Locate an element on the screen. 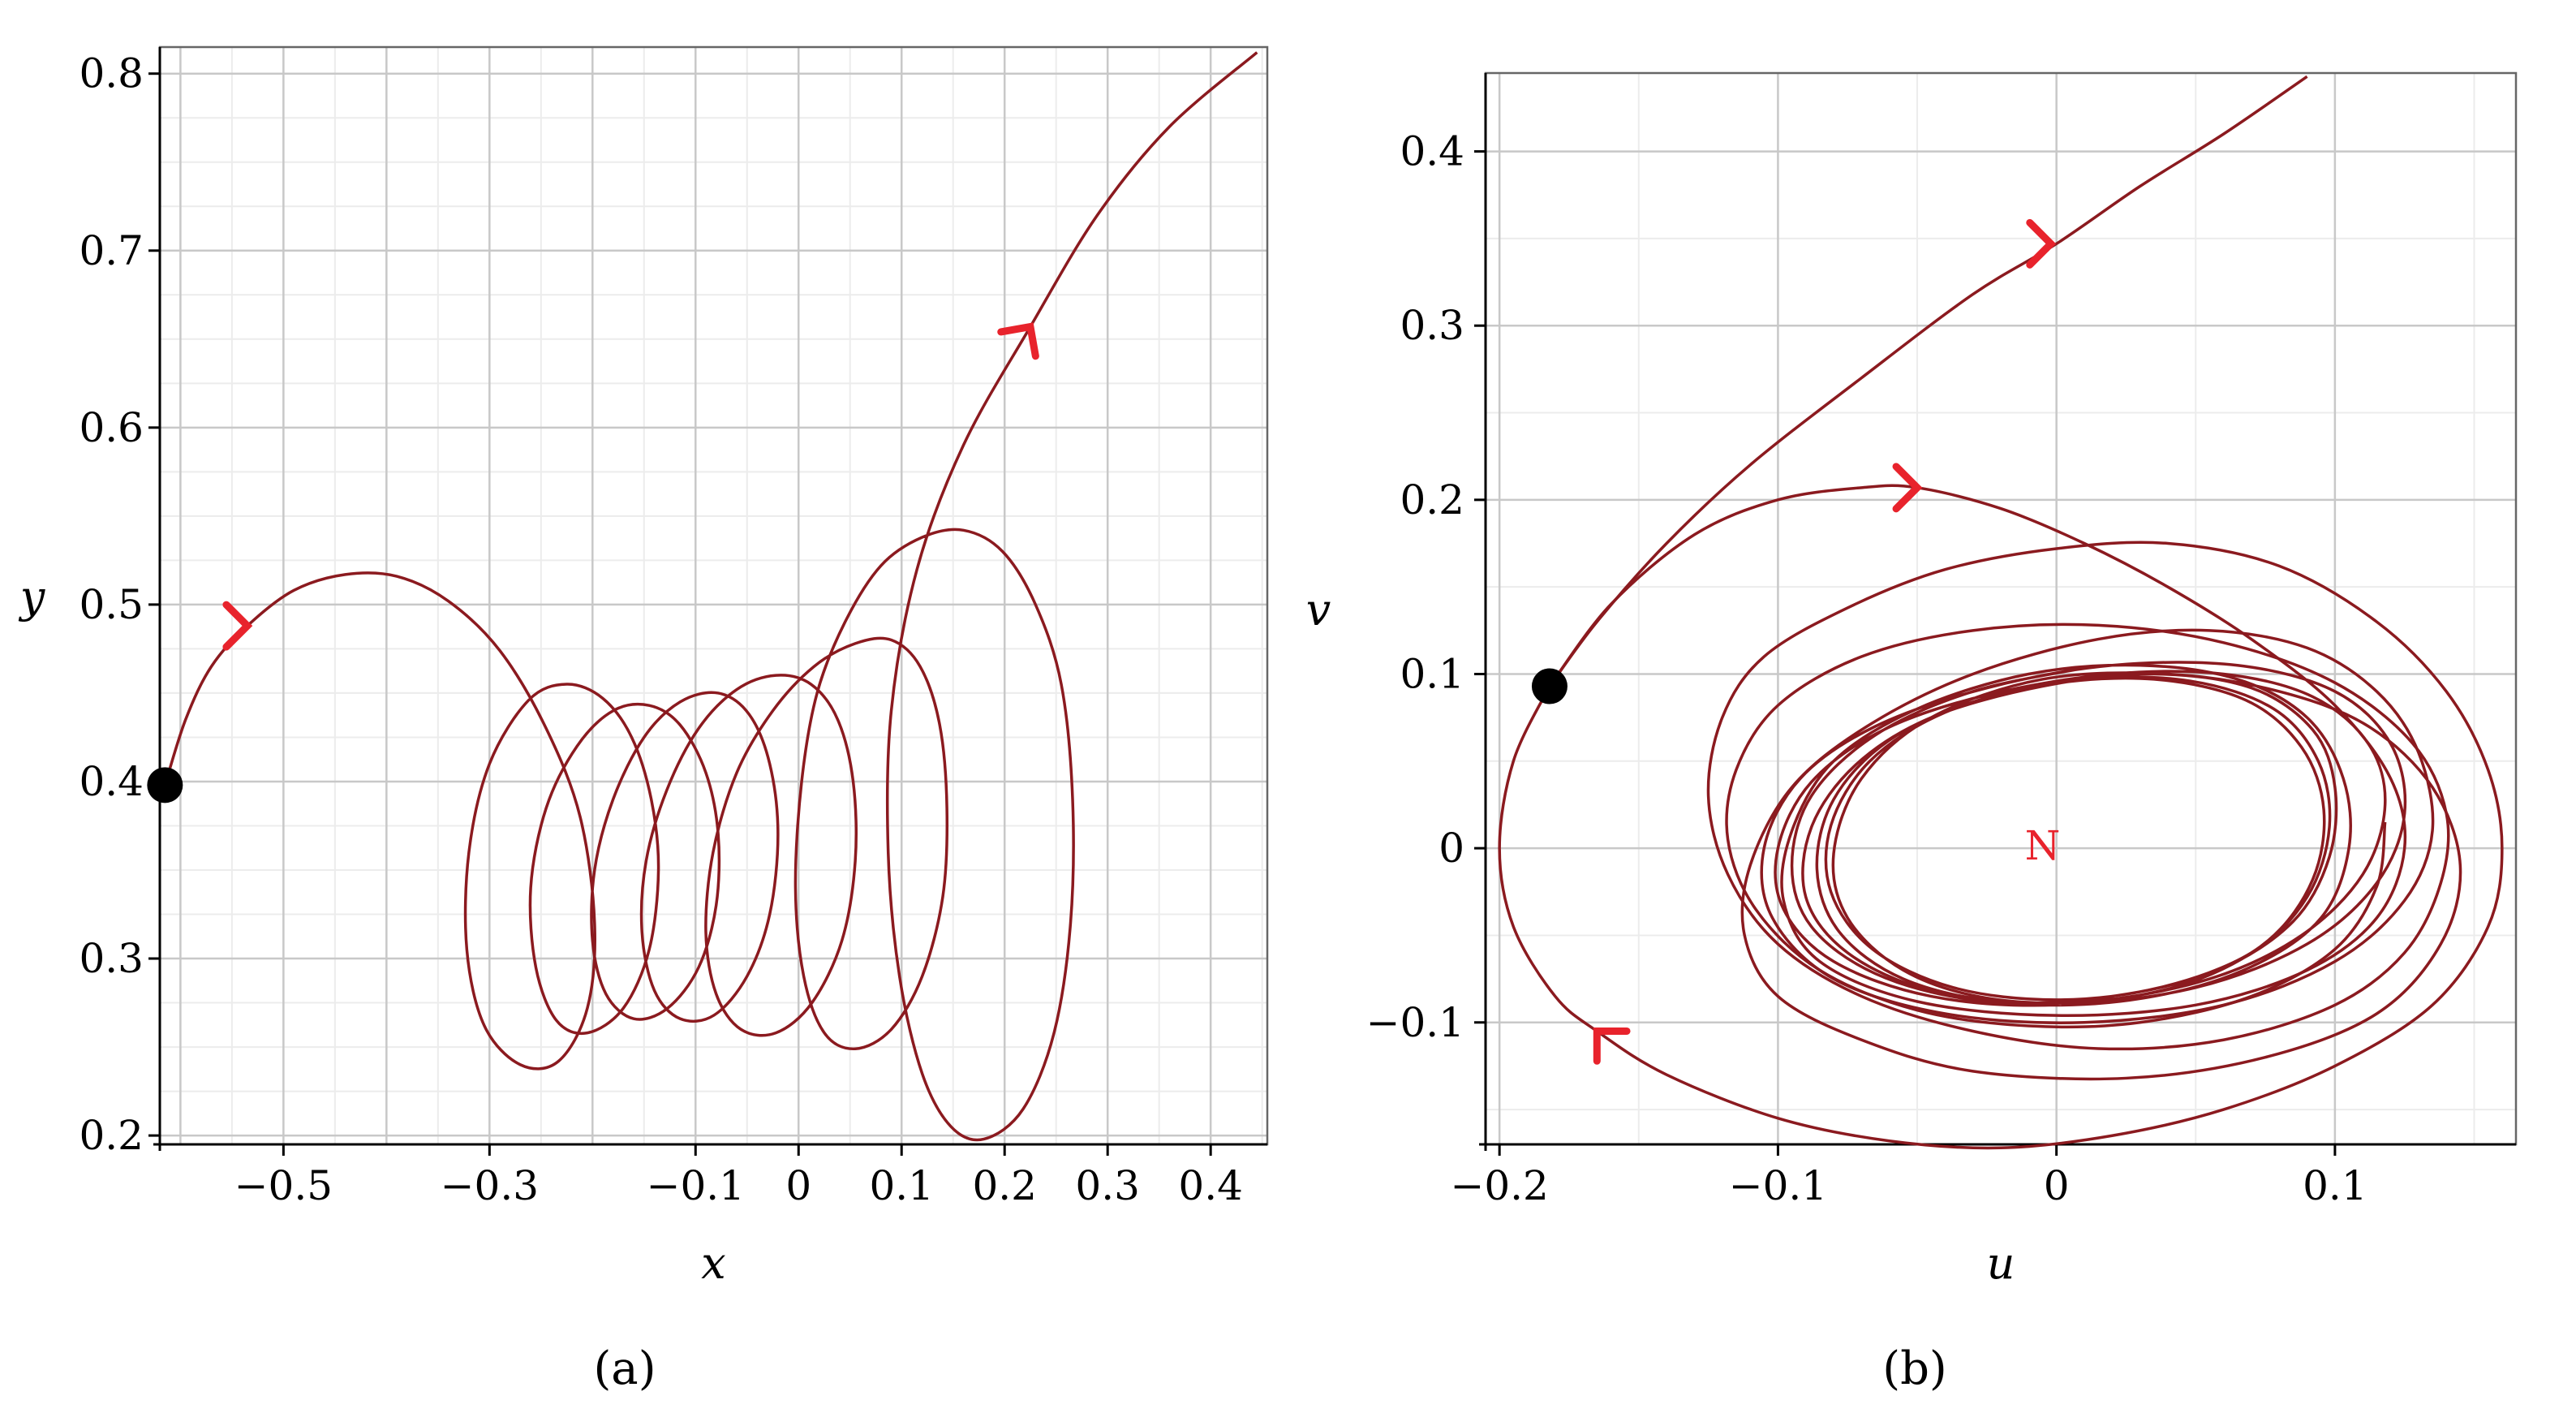  y-tick-label: −0.1 is located at coordinates (1415, 1022).